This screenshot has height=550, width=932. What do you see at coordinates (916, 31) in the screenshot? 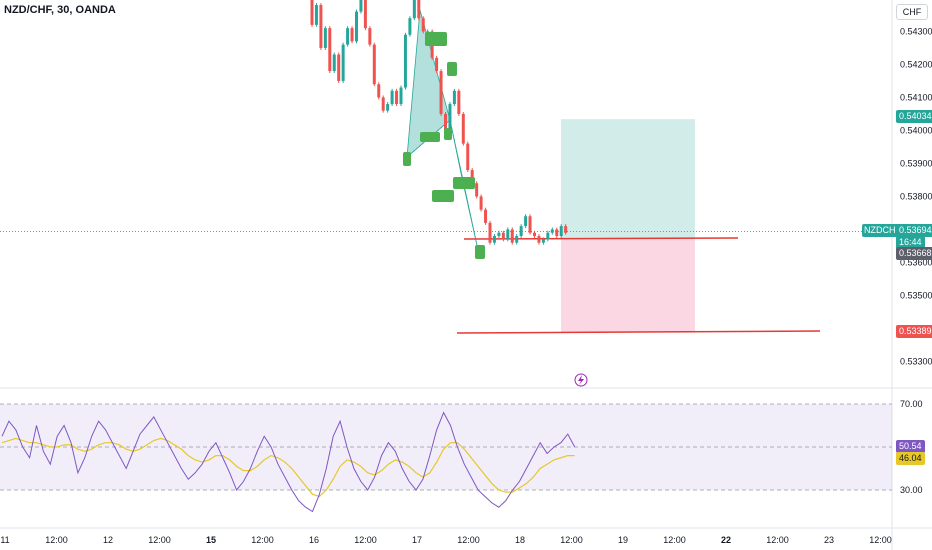
I see `price-tick-label: 0.54300` at bounding box center [916, 31].